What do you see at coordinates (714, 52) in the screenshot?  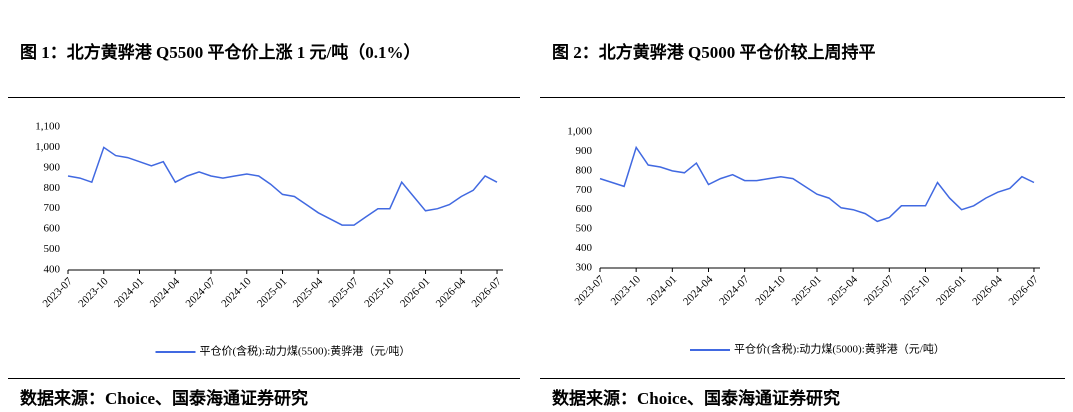 I see `chart-title: 图 2：北方黄骅港 Q5000 平仓价较上周持平` at bounding box center [714, 52].